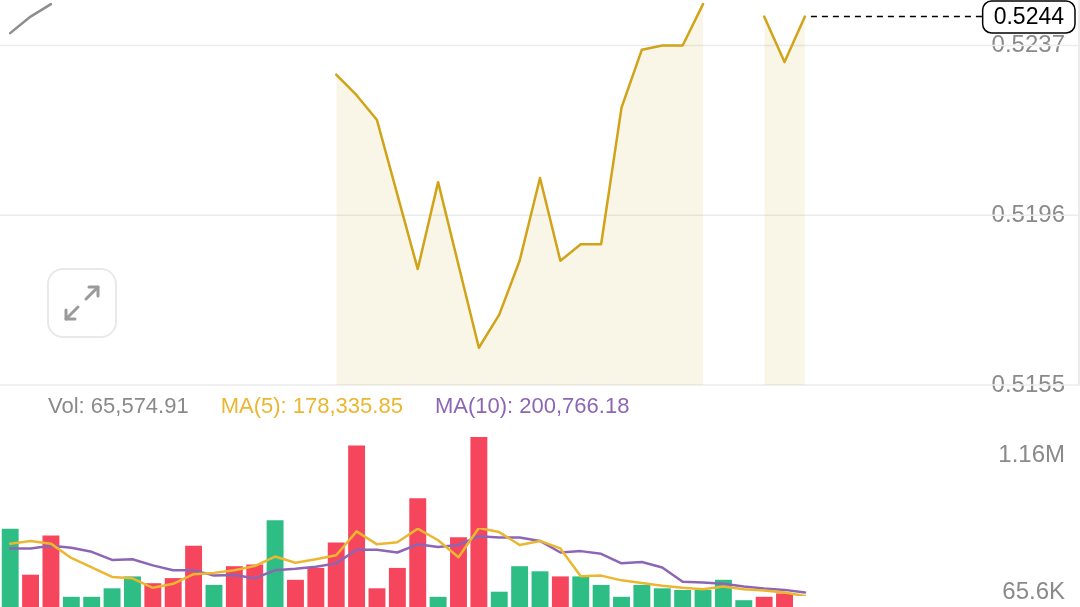  I want to click on text: MA(10): 200,766.18, so click(532, 406).